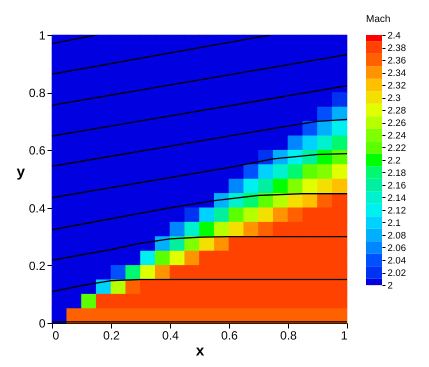 This screenshot has height=367, width=429. What do you see at coordinates (397, 198) in the screenshot?
I see `color-bar-label: 2.14` at bounding box center [397, 198].